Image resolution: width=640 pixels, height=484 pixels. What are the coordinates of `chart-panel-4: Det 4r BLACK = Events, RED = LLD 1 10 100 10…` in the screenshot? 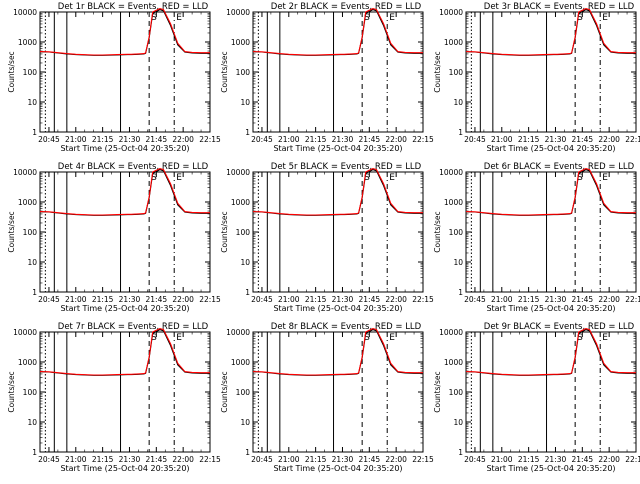 It's located at (114, 237).